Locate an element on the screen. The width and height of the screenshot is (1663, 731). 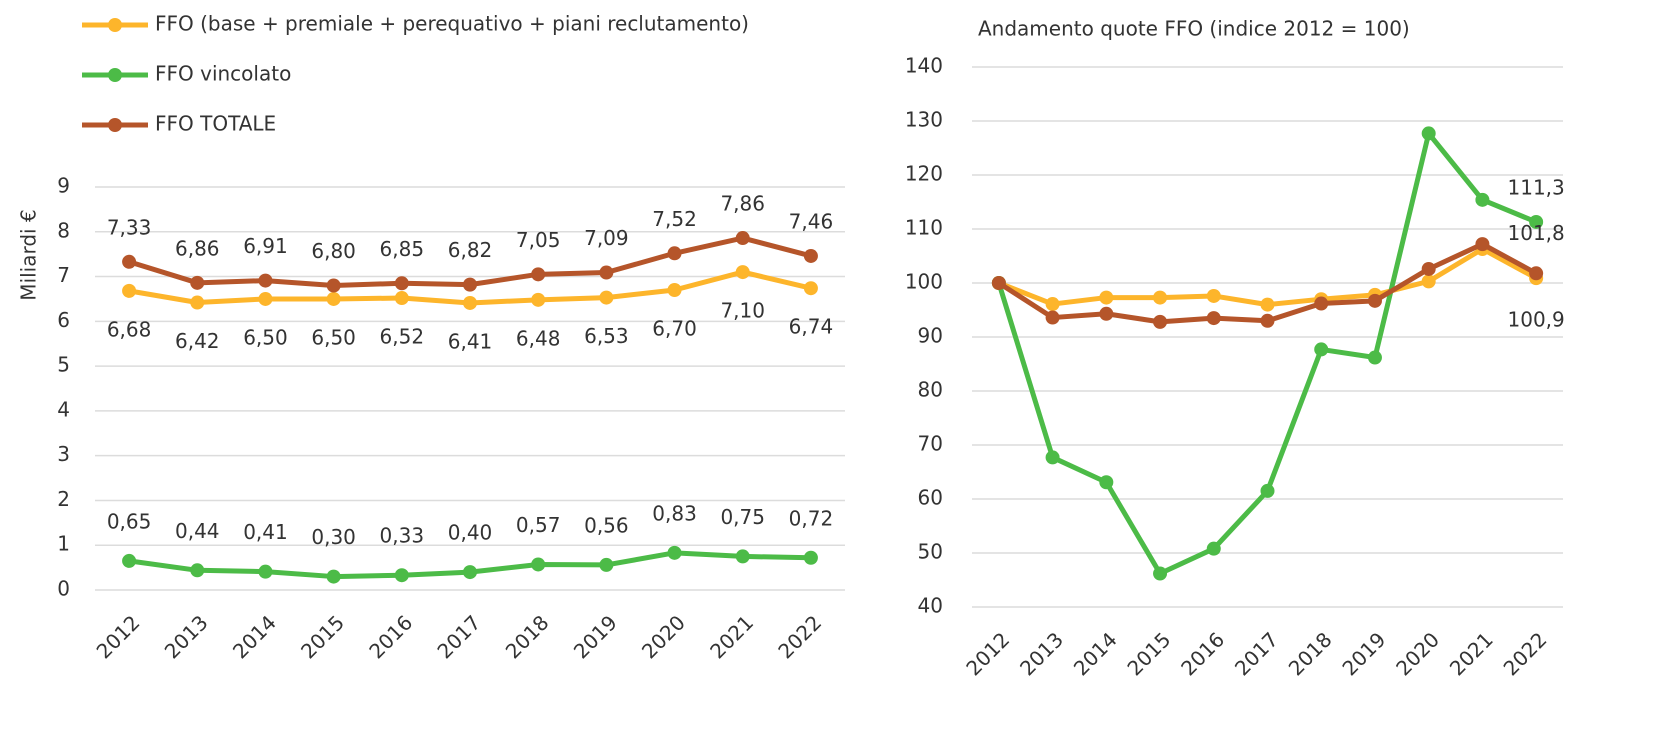
y-tick-label: 70 is located at coordinates (930, 444).